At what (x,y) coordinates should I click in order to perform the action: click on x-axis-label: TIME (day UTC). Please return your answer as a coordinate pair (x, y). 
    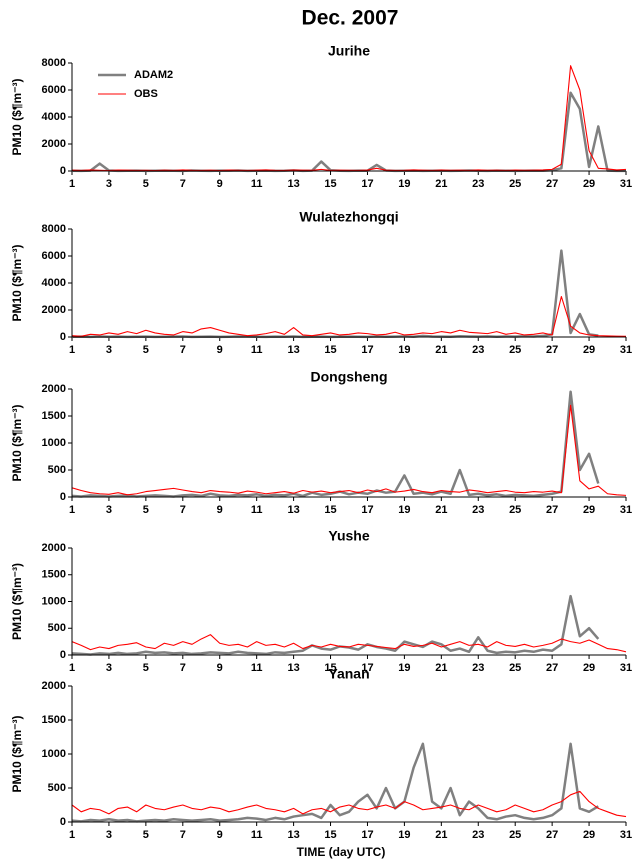
    Looking at the image, I should click on (341, 852).